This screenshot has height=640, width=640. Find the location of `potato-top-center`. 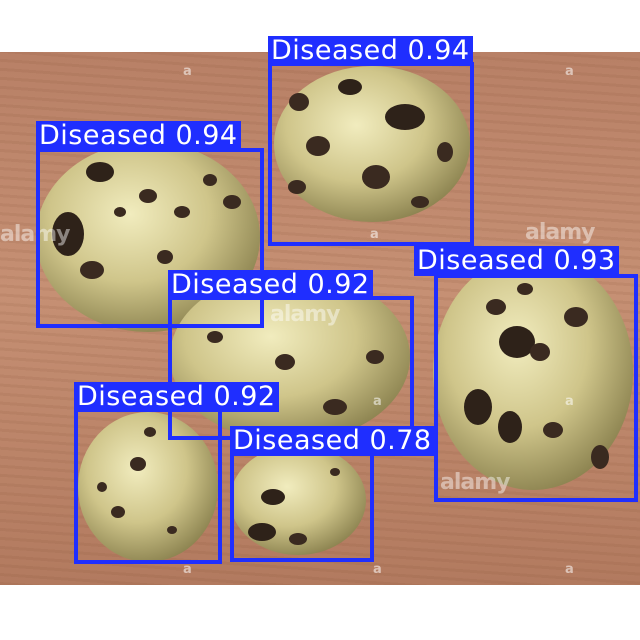

potato-top-center is located at coordinates (372, 144).